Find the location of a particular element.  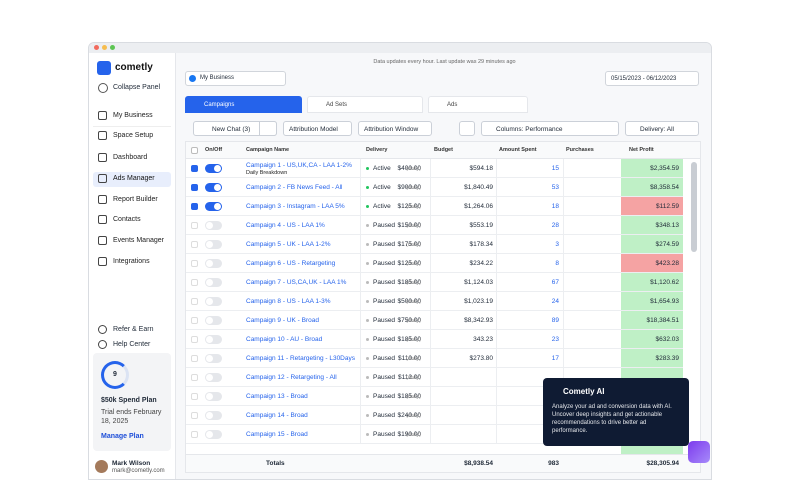

filter-button is located at coordinates (467, 128).